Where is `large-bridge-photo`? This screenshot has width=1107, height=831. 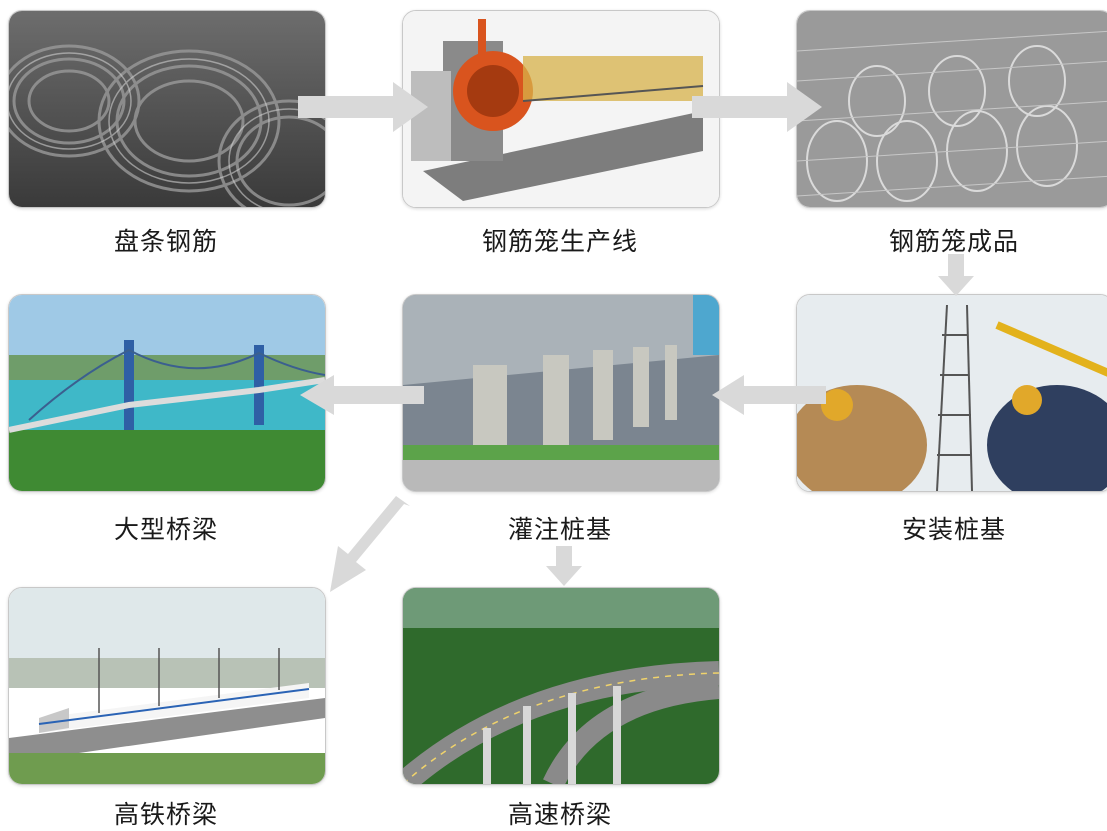
large-bridge-photo is located at coordinates (167, 393).